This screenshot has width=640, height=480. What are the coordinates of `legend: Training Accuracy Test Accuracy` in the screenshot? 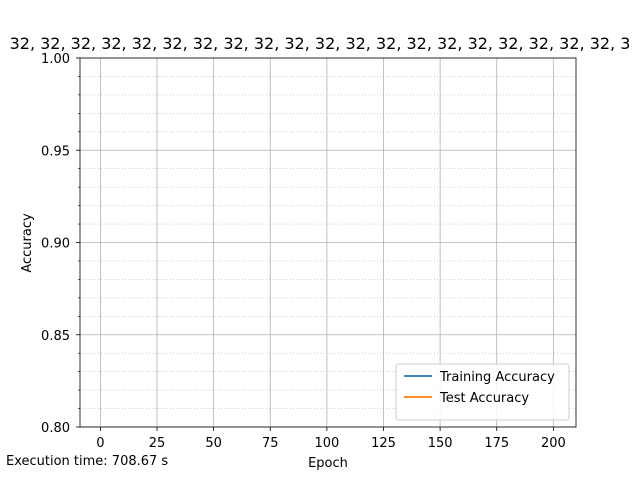 It's located at (482, 392).